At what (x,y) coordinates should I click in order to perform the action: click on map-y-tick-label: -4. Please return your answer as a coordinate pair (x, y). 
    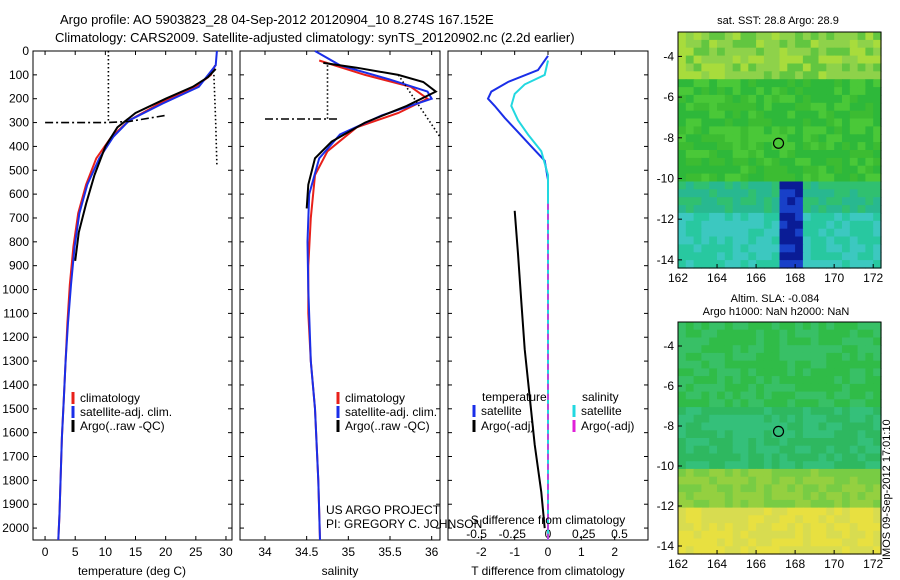
    Looking at the image, I should click on (668, 56).